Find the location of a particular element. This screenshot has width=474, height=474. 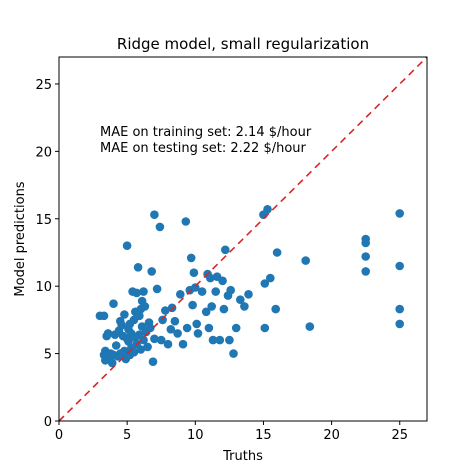

x-tick-label: 5 is located at coordinates (127, 435).